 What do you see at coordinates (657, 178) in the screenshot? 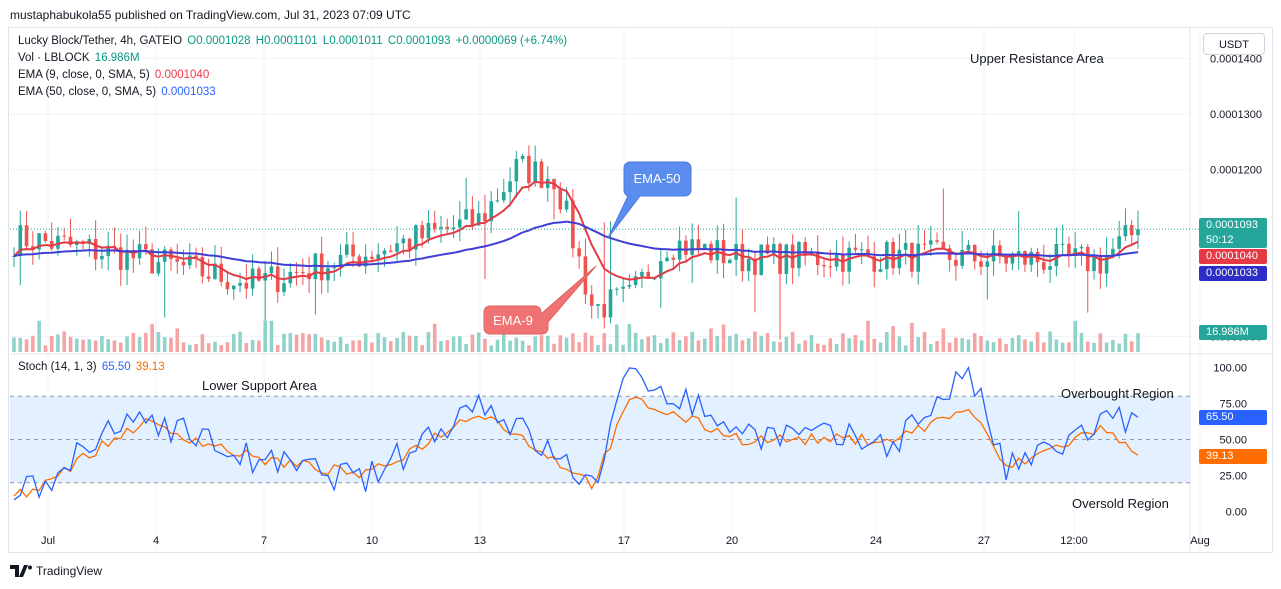
I see `ema50-callout-text: EMA-50` at bounding box center [657, 178].